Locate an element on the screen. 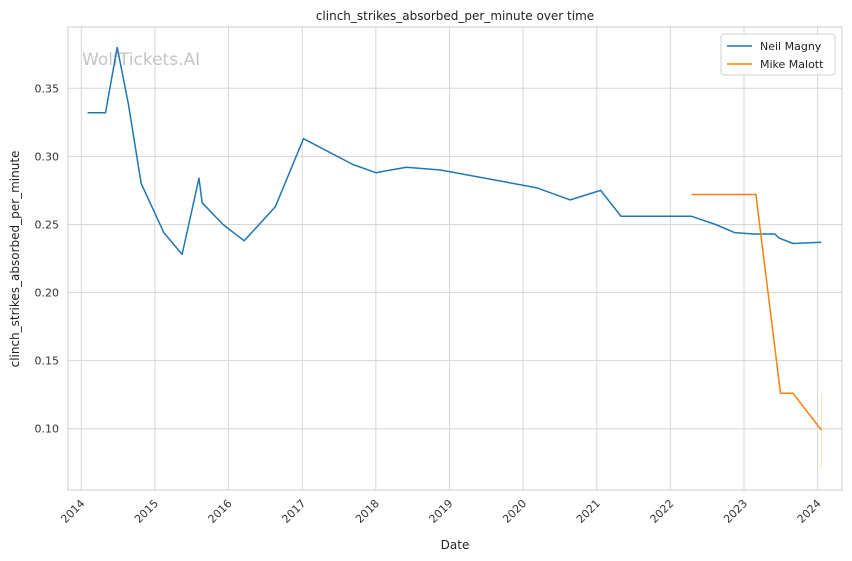  y-tick-label: 0.15 is located at coordinates (47, 361).